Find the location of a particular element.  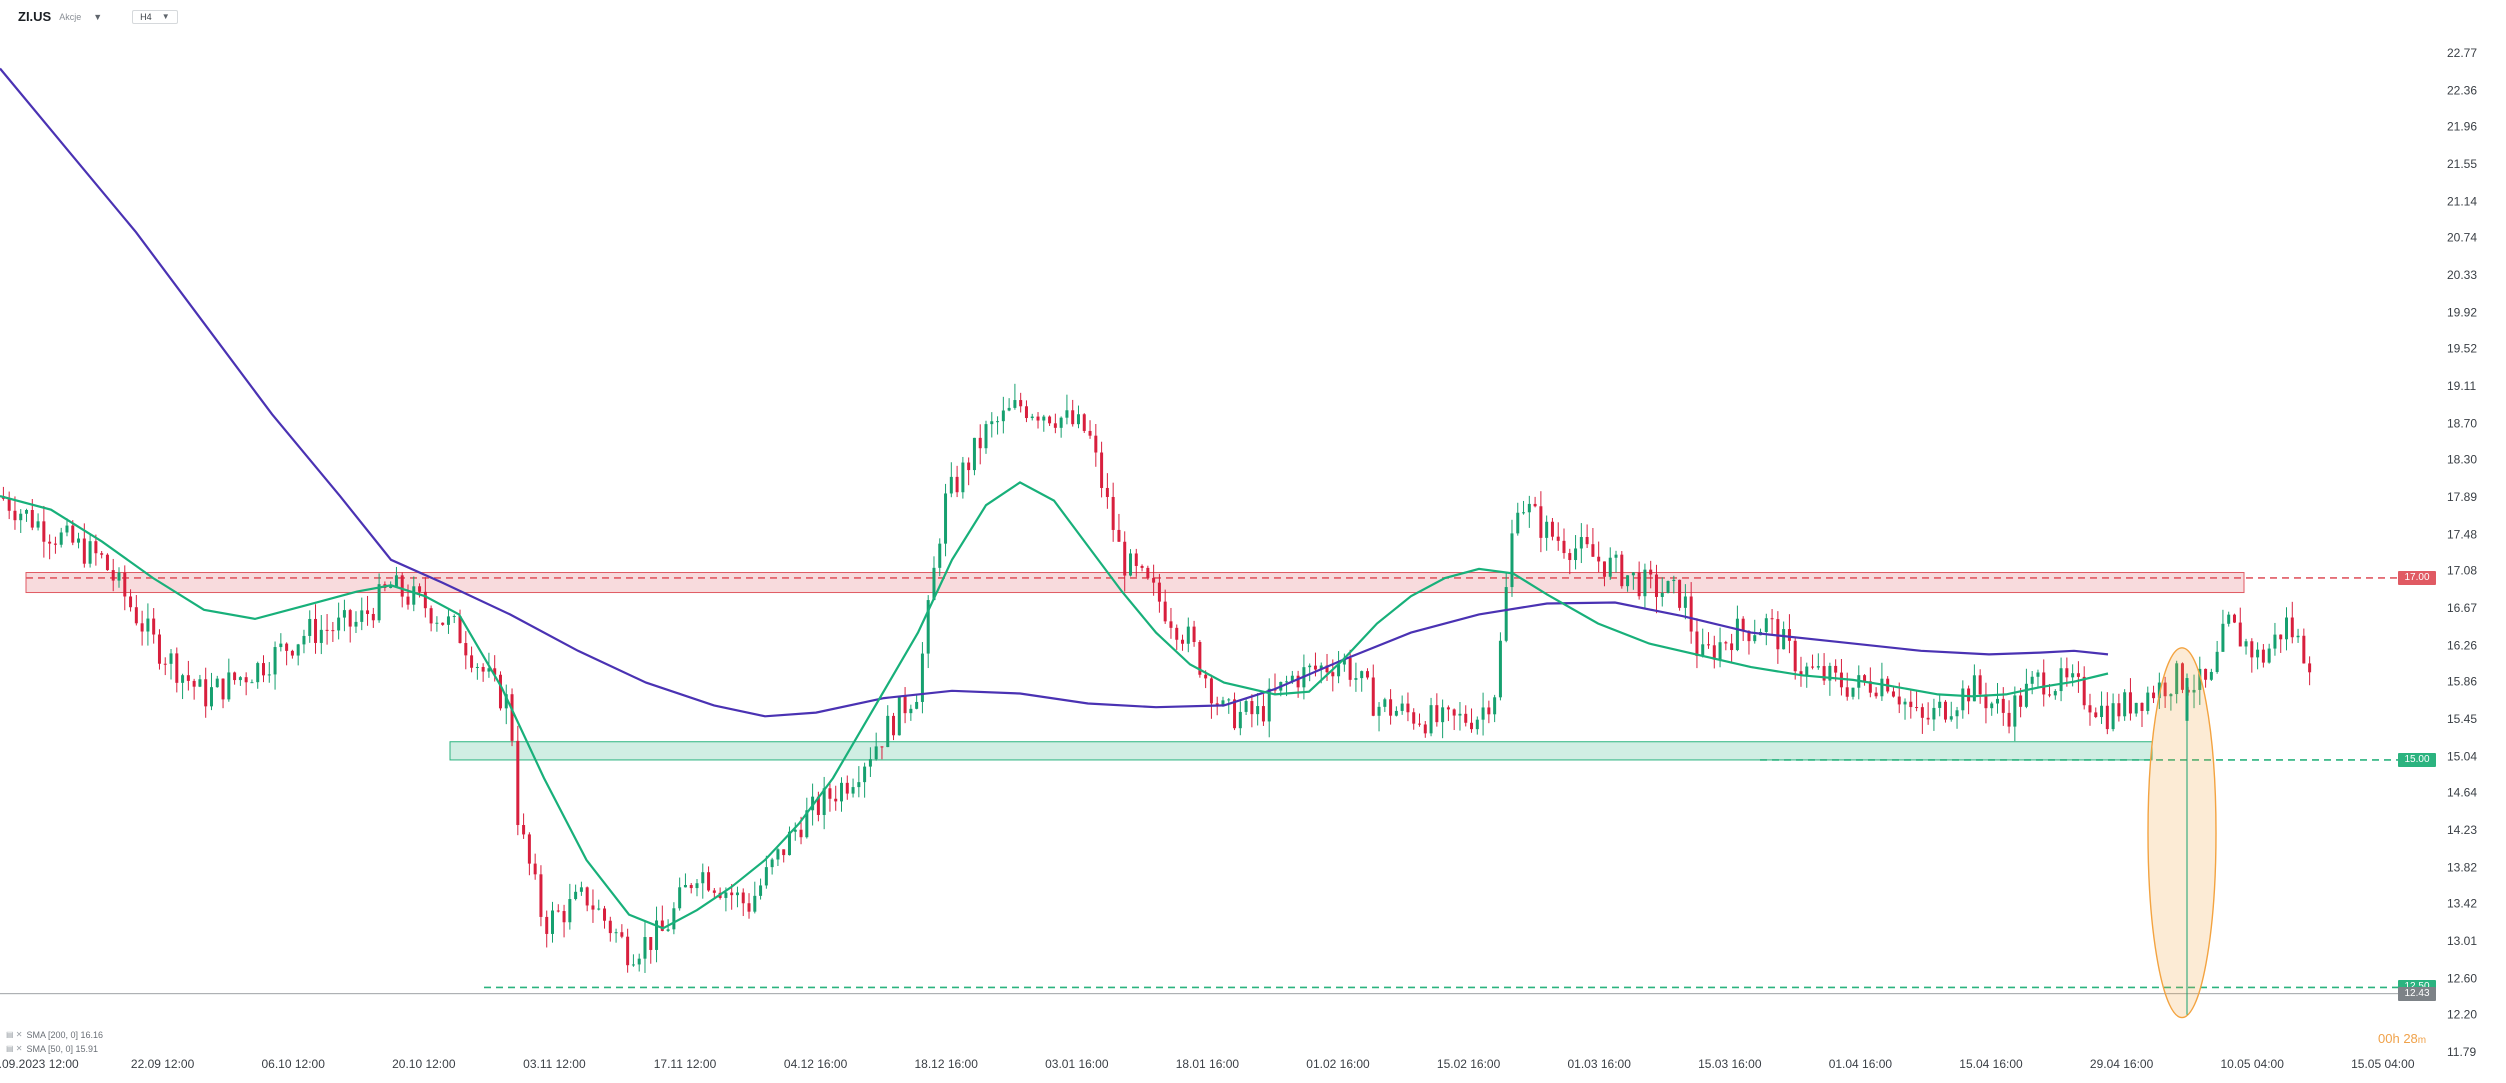

resistance-price-tag: 17.00 is located at coordinates (2417, 577).